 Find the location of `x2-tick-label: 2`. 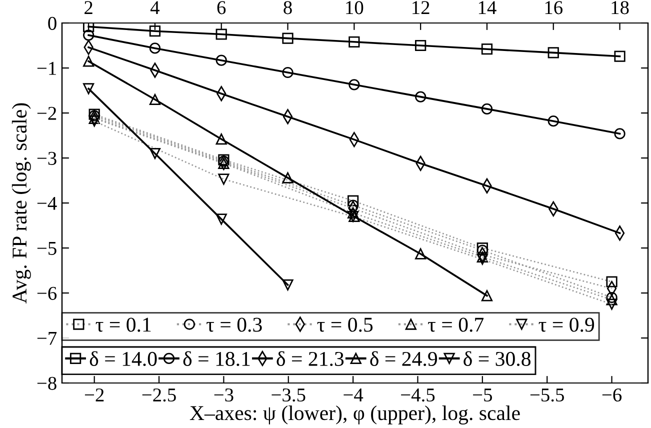

x2-tick-label: 2 is located at coordinates (88, 7).